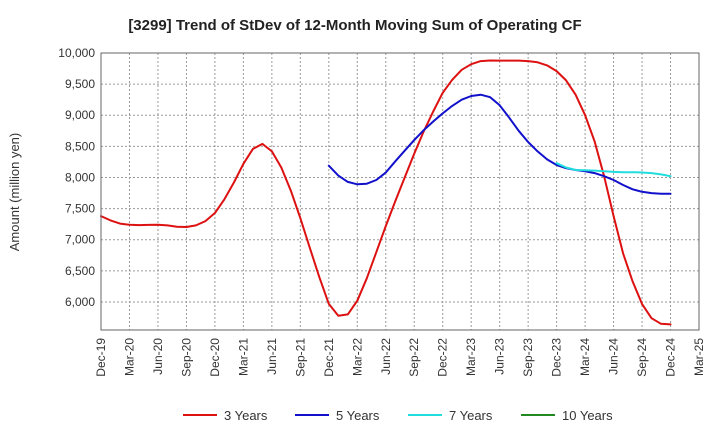 The width and height of the screenshot is (720, 440). Describe the element at coordinates (414, 357) in the screenshot. I see `x-tick-label: Sep-22` at that location.